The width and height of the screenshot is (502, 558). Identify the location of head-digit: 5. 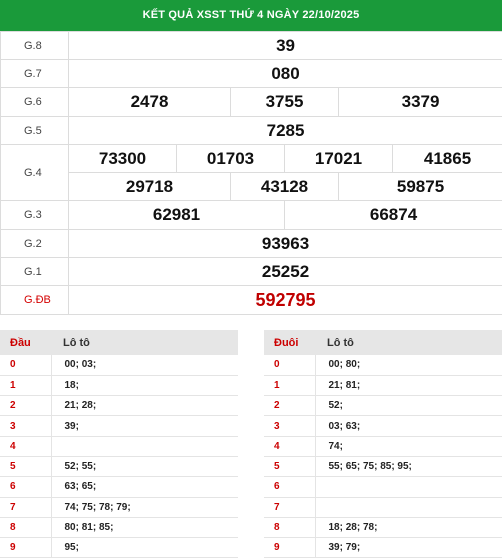
(25, 466).